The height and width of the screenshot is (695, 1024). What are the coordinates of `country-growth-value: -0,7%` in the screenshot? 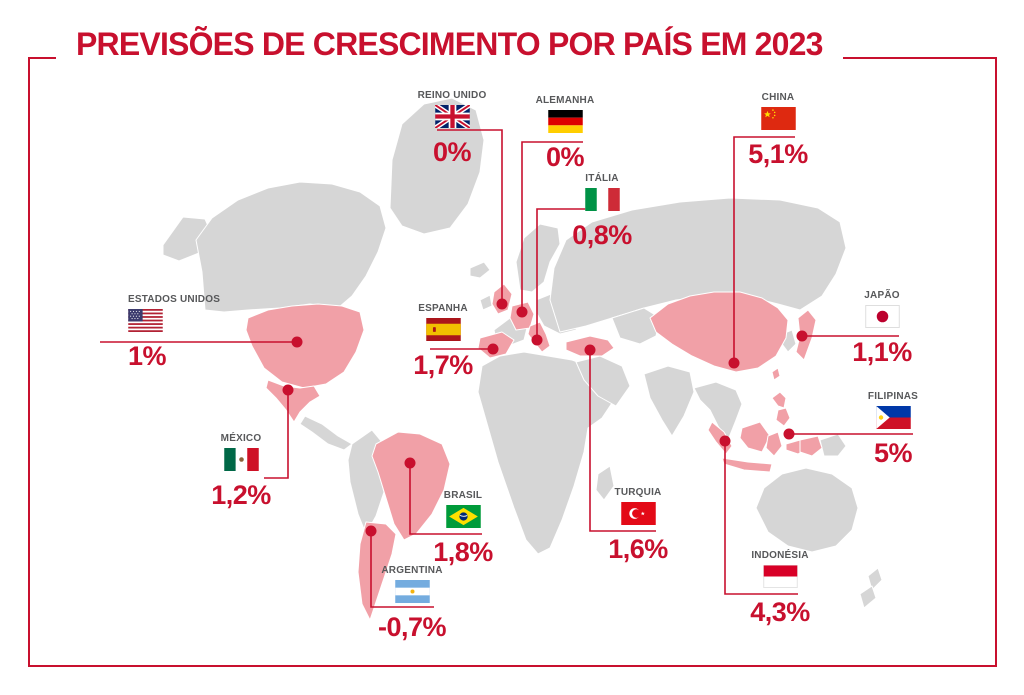 It's located at (412, 627).